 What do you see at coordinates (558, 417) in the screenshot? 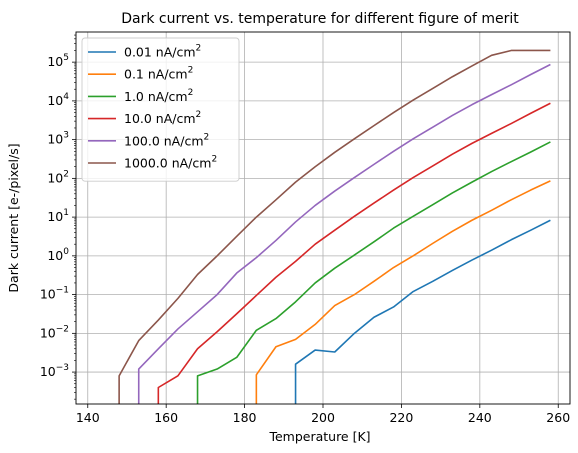
I see `x-tick-label: 260` at bounding box center [558, 417].